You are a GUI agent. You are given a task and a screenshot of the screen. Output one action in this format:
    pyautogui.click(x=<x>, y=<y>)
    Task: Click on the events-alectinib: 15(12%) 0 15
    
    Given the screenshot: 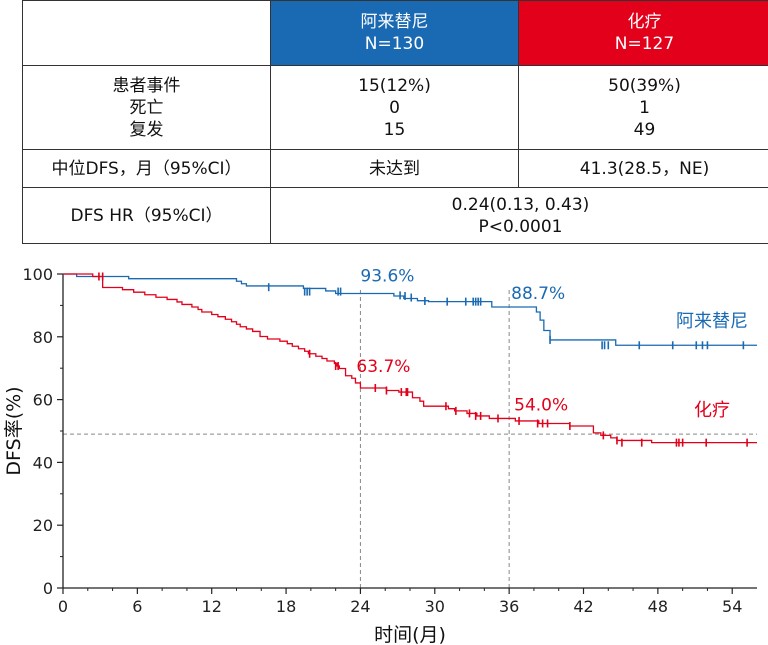 What is the action you would take?
    pyautogui.click(x=394, y=107)
    